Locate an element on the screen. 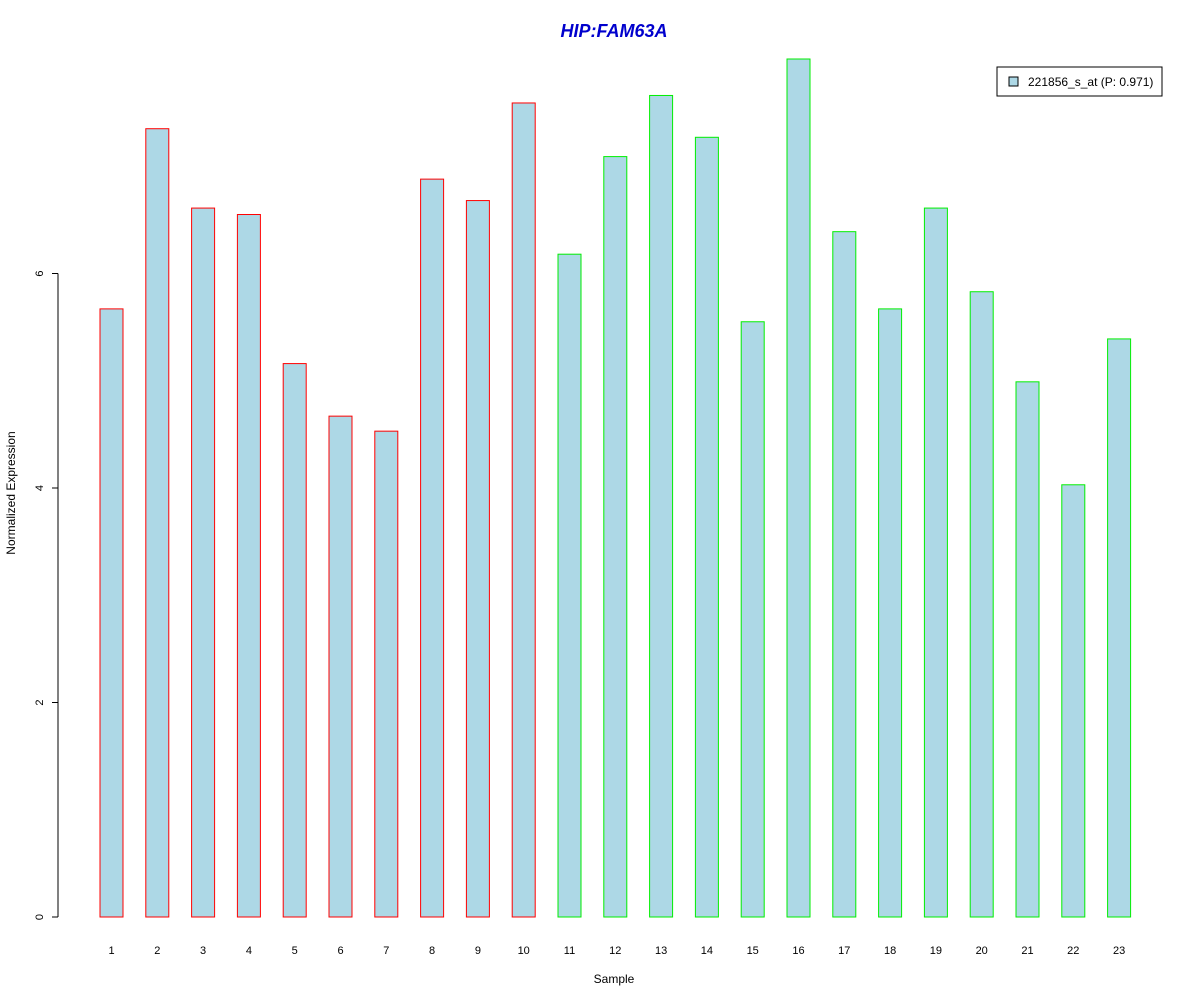 Image resolution: width=1200 pixels, height=1000 pixels. x-tick-label: 6 is located at coordinates (340, 951).